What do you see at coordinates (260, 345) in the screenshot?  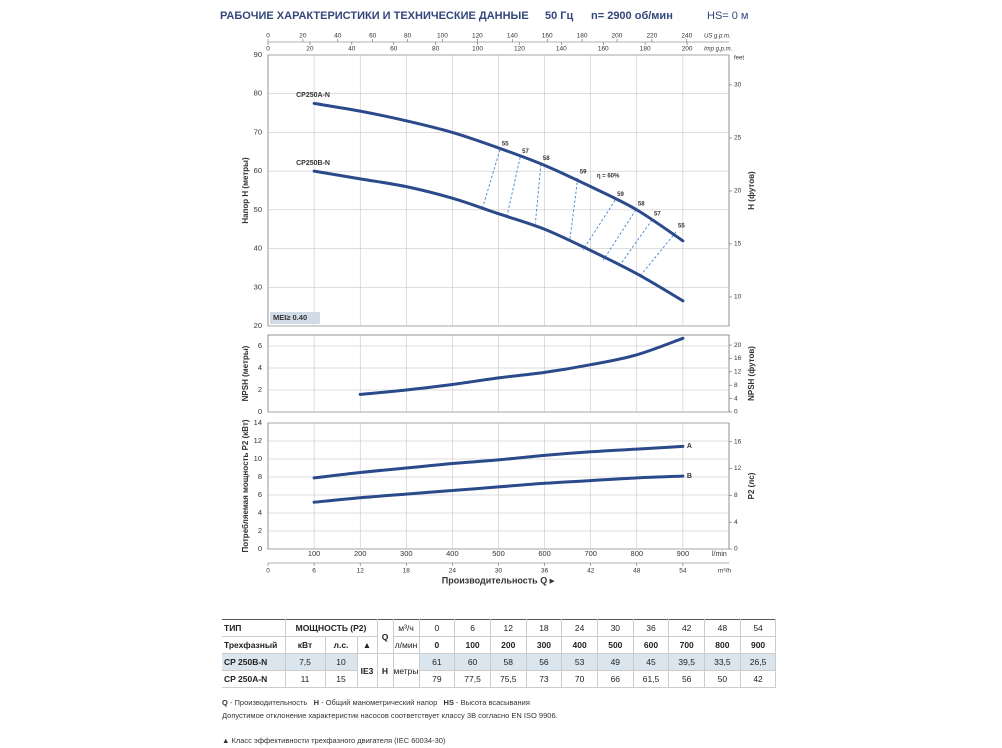 I see `y-tick-label: 6` at bounding box center [260, 345].